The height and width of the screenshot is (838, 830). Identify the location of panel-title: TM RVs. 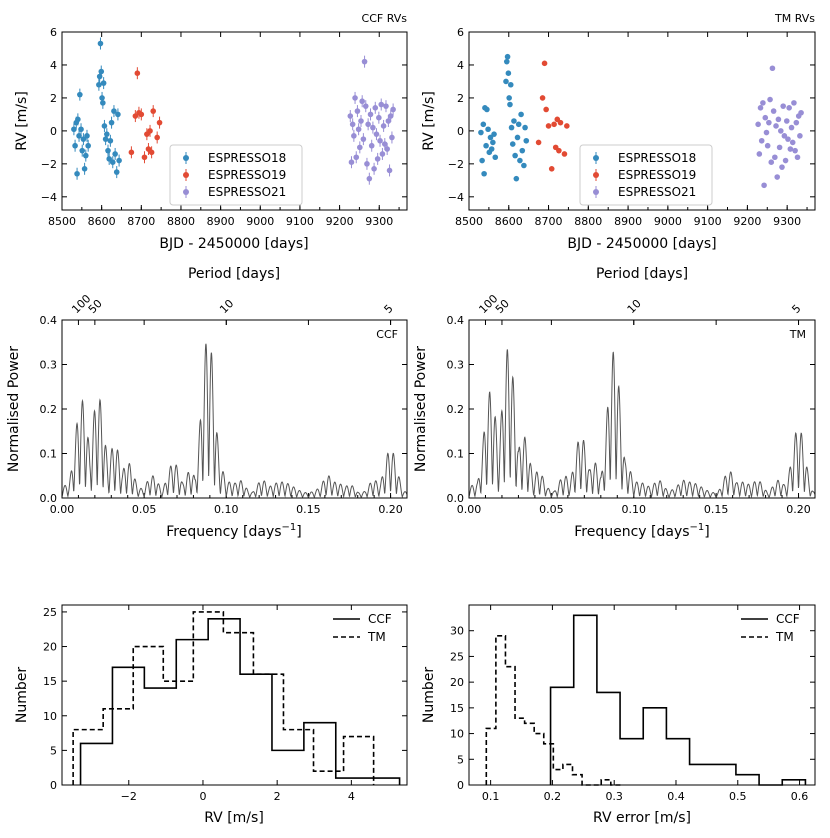
(794, 18).